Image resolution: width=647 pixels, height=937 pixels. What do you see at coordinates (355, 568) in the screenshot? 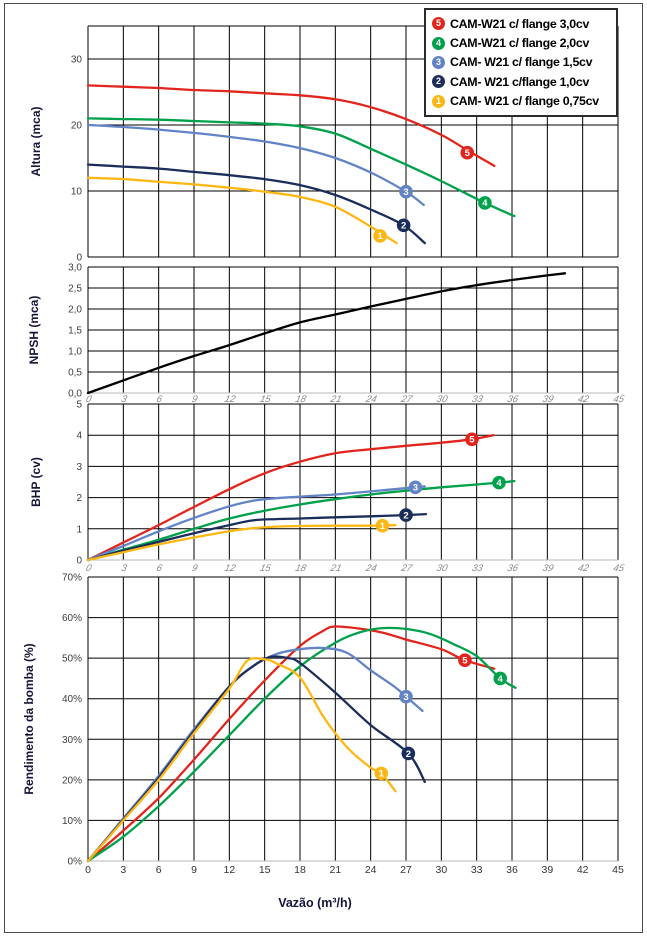
I see `x-tick-row-2: 0 3 6 9 12 15 18 21 24 27 30 33 36 39 42 45` at bounding box center [355, 568].